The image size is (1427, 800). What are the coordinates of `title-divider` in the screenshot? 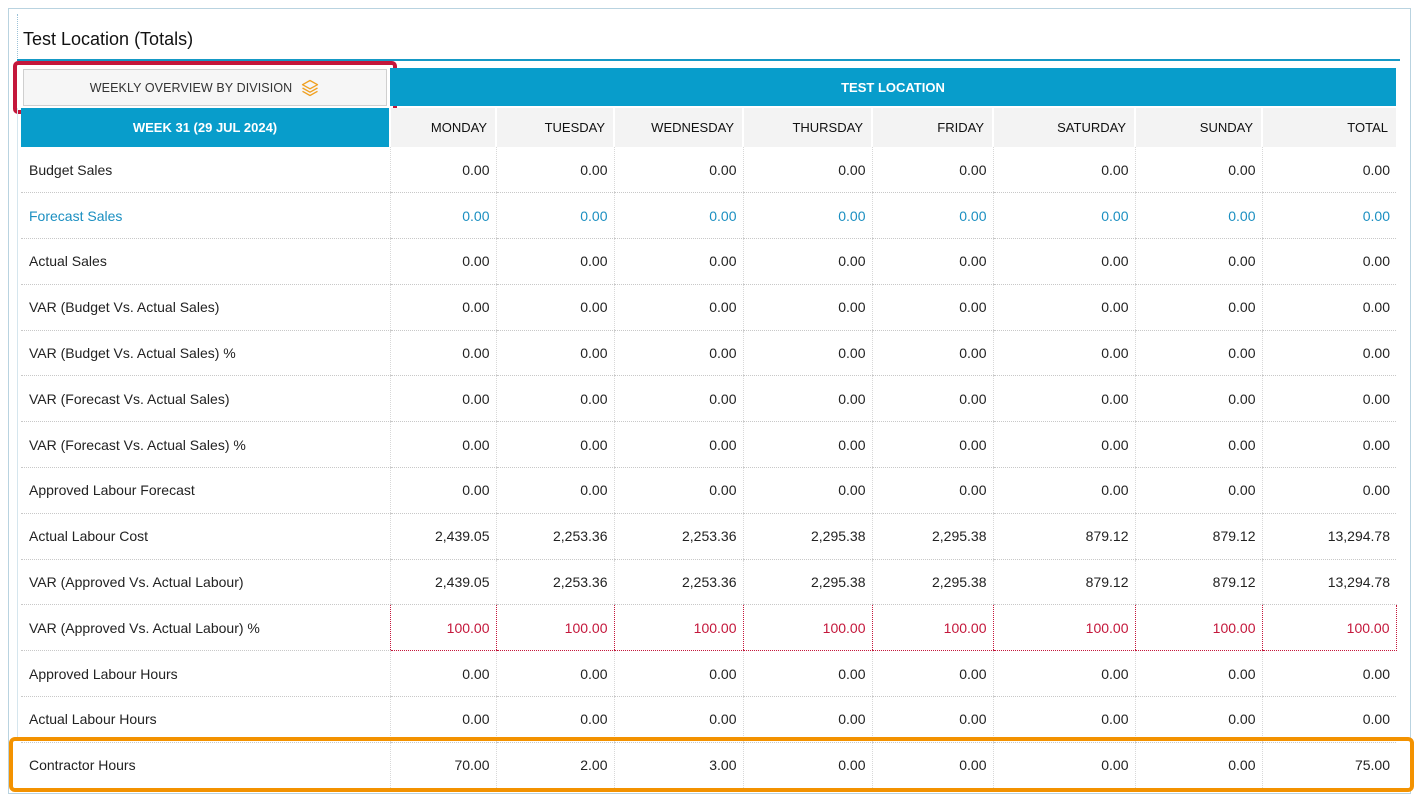 It's located at (708, 60).